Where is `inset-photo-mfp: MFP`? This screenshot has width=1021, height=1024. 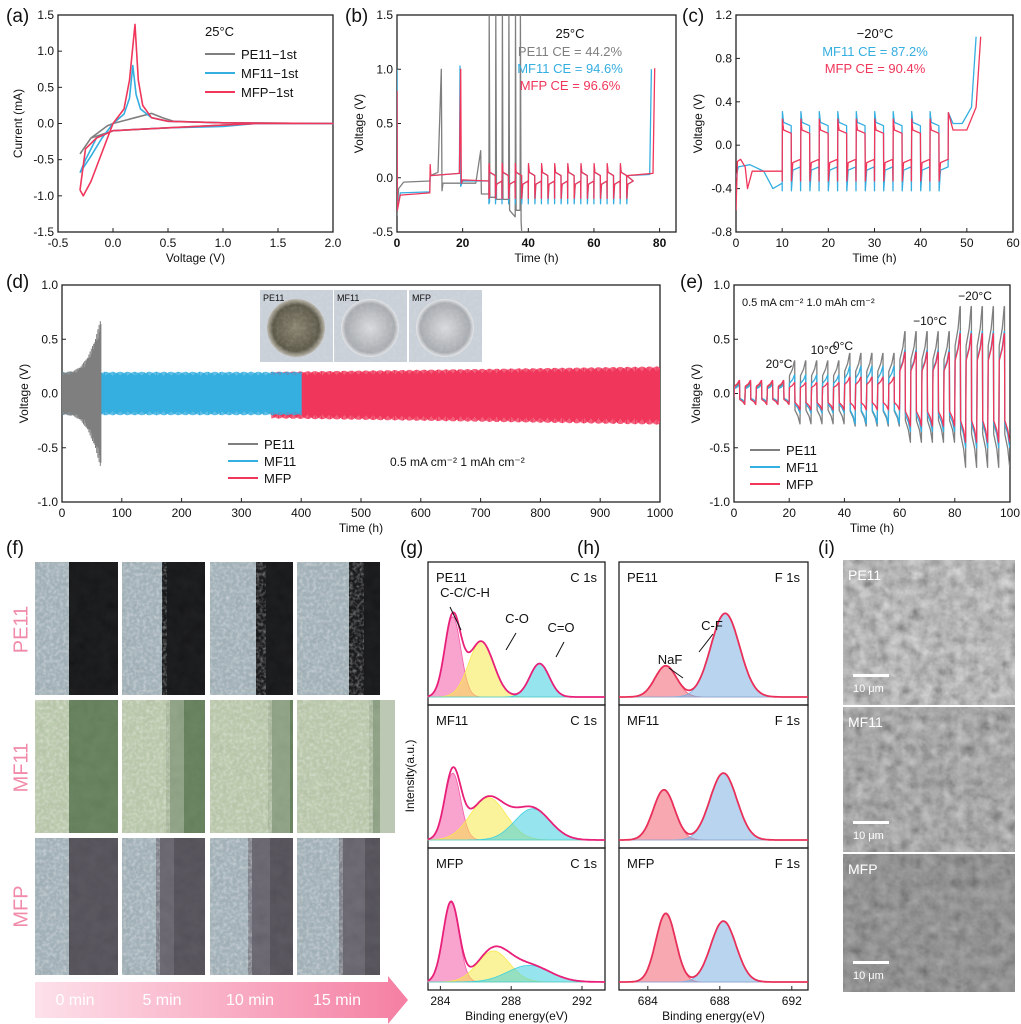 inset-photo-mfp: MFP is located at coordinates (445, 326).